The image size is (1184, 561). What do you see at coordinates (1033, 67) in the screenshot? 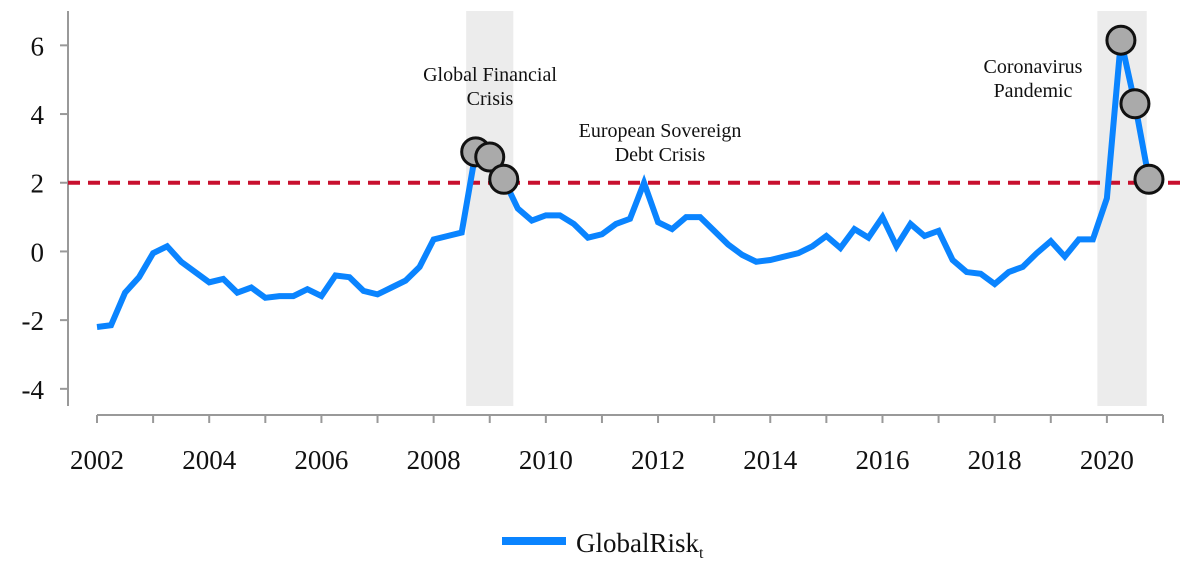
I see `annotation: Coronavirus` at bounding box center [1033, 67].